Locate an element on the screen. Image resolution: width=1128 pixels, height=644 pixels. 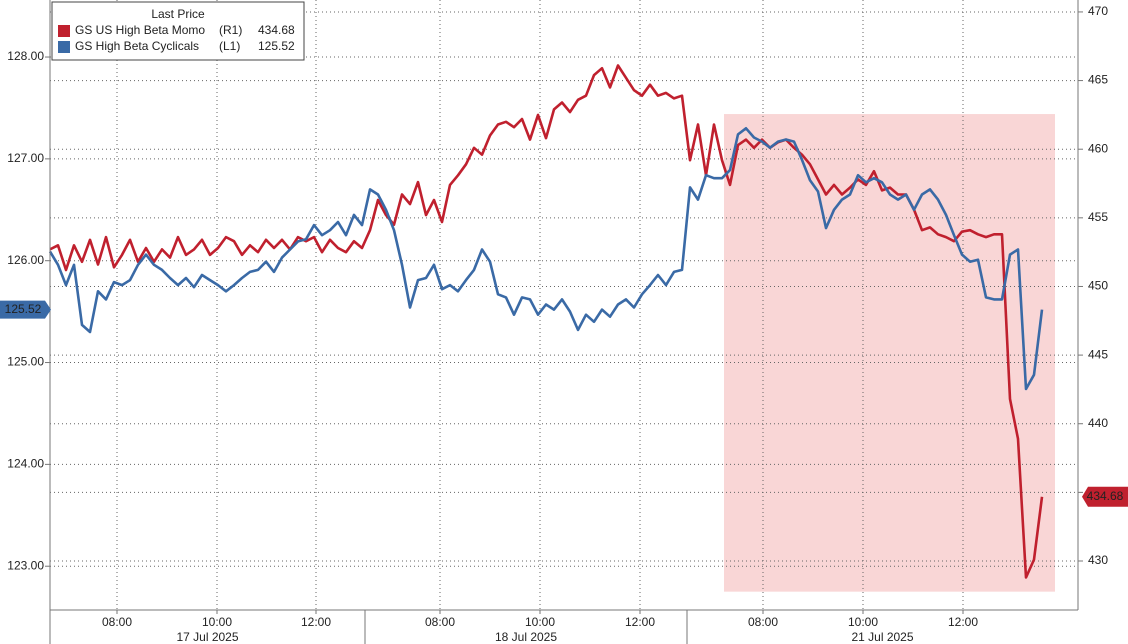
y2-tick-label: 430 is located at coordinates (1098, 560).